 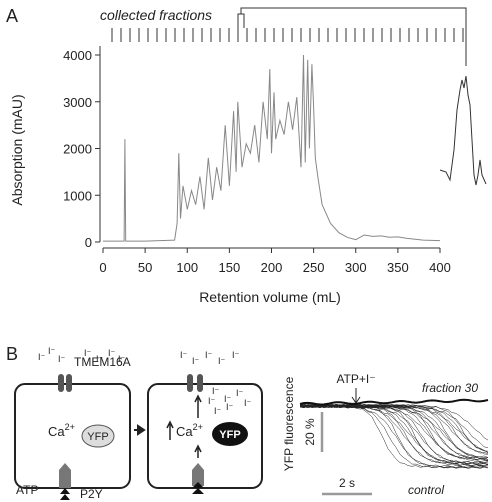 I want to click on y-tick-label: 0, so click(x=88, y=242).